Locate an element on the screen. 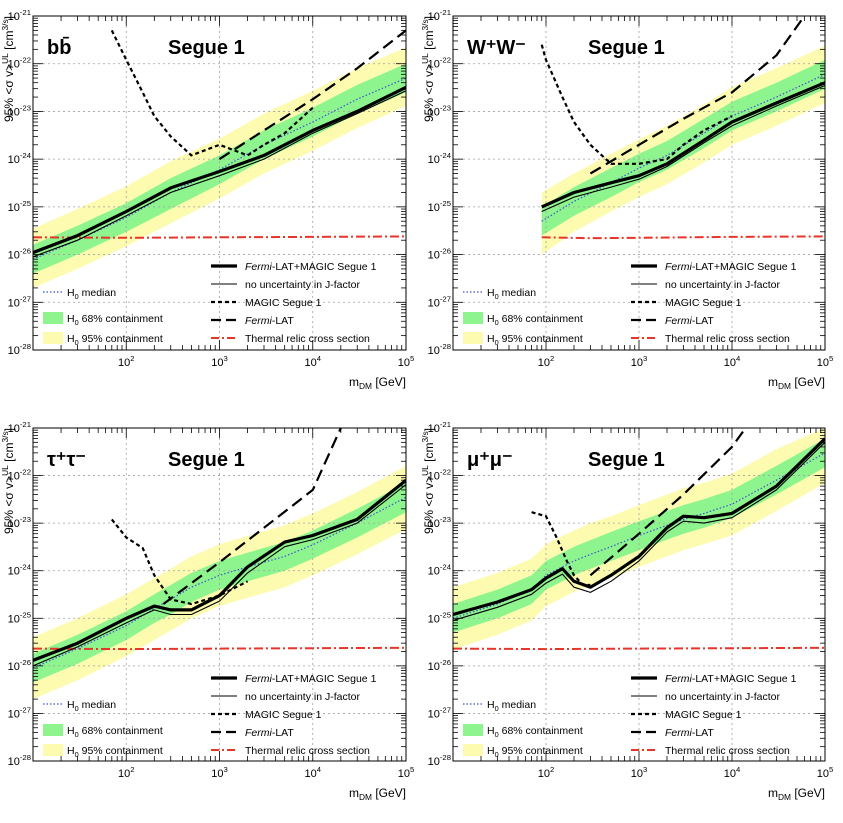  channel-label: μ⁺μ⁻ is located at coordinates (490, 460).